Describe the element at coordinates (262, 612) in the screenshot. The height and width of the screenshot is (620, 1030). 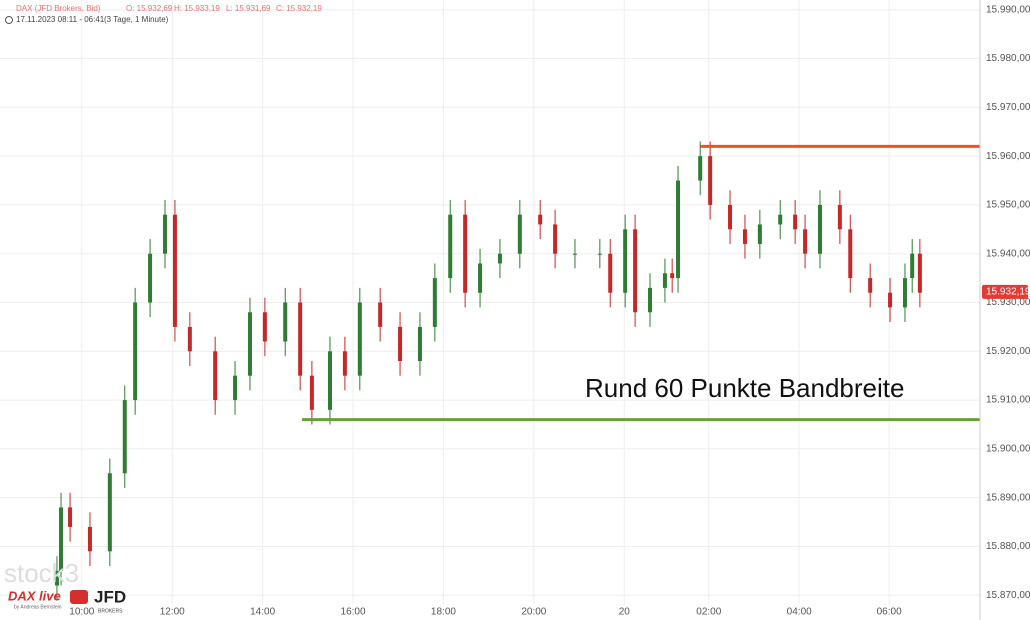
I see `x-tick-label: 14:00` at that location.